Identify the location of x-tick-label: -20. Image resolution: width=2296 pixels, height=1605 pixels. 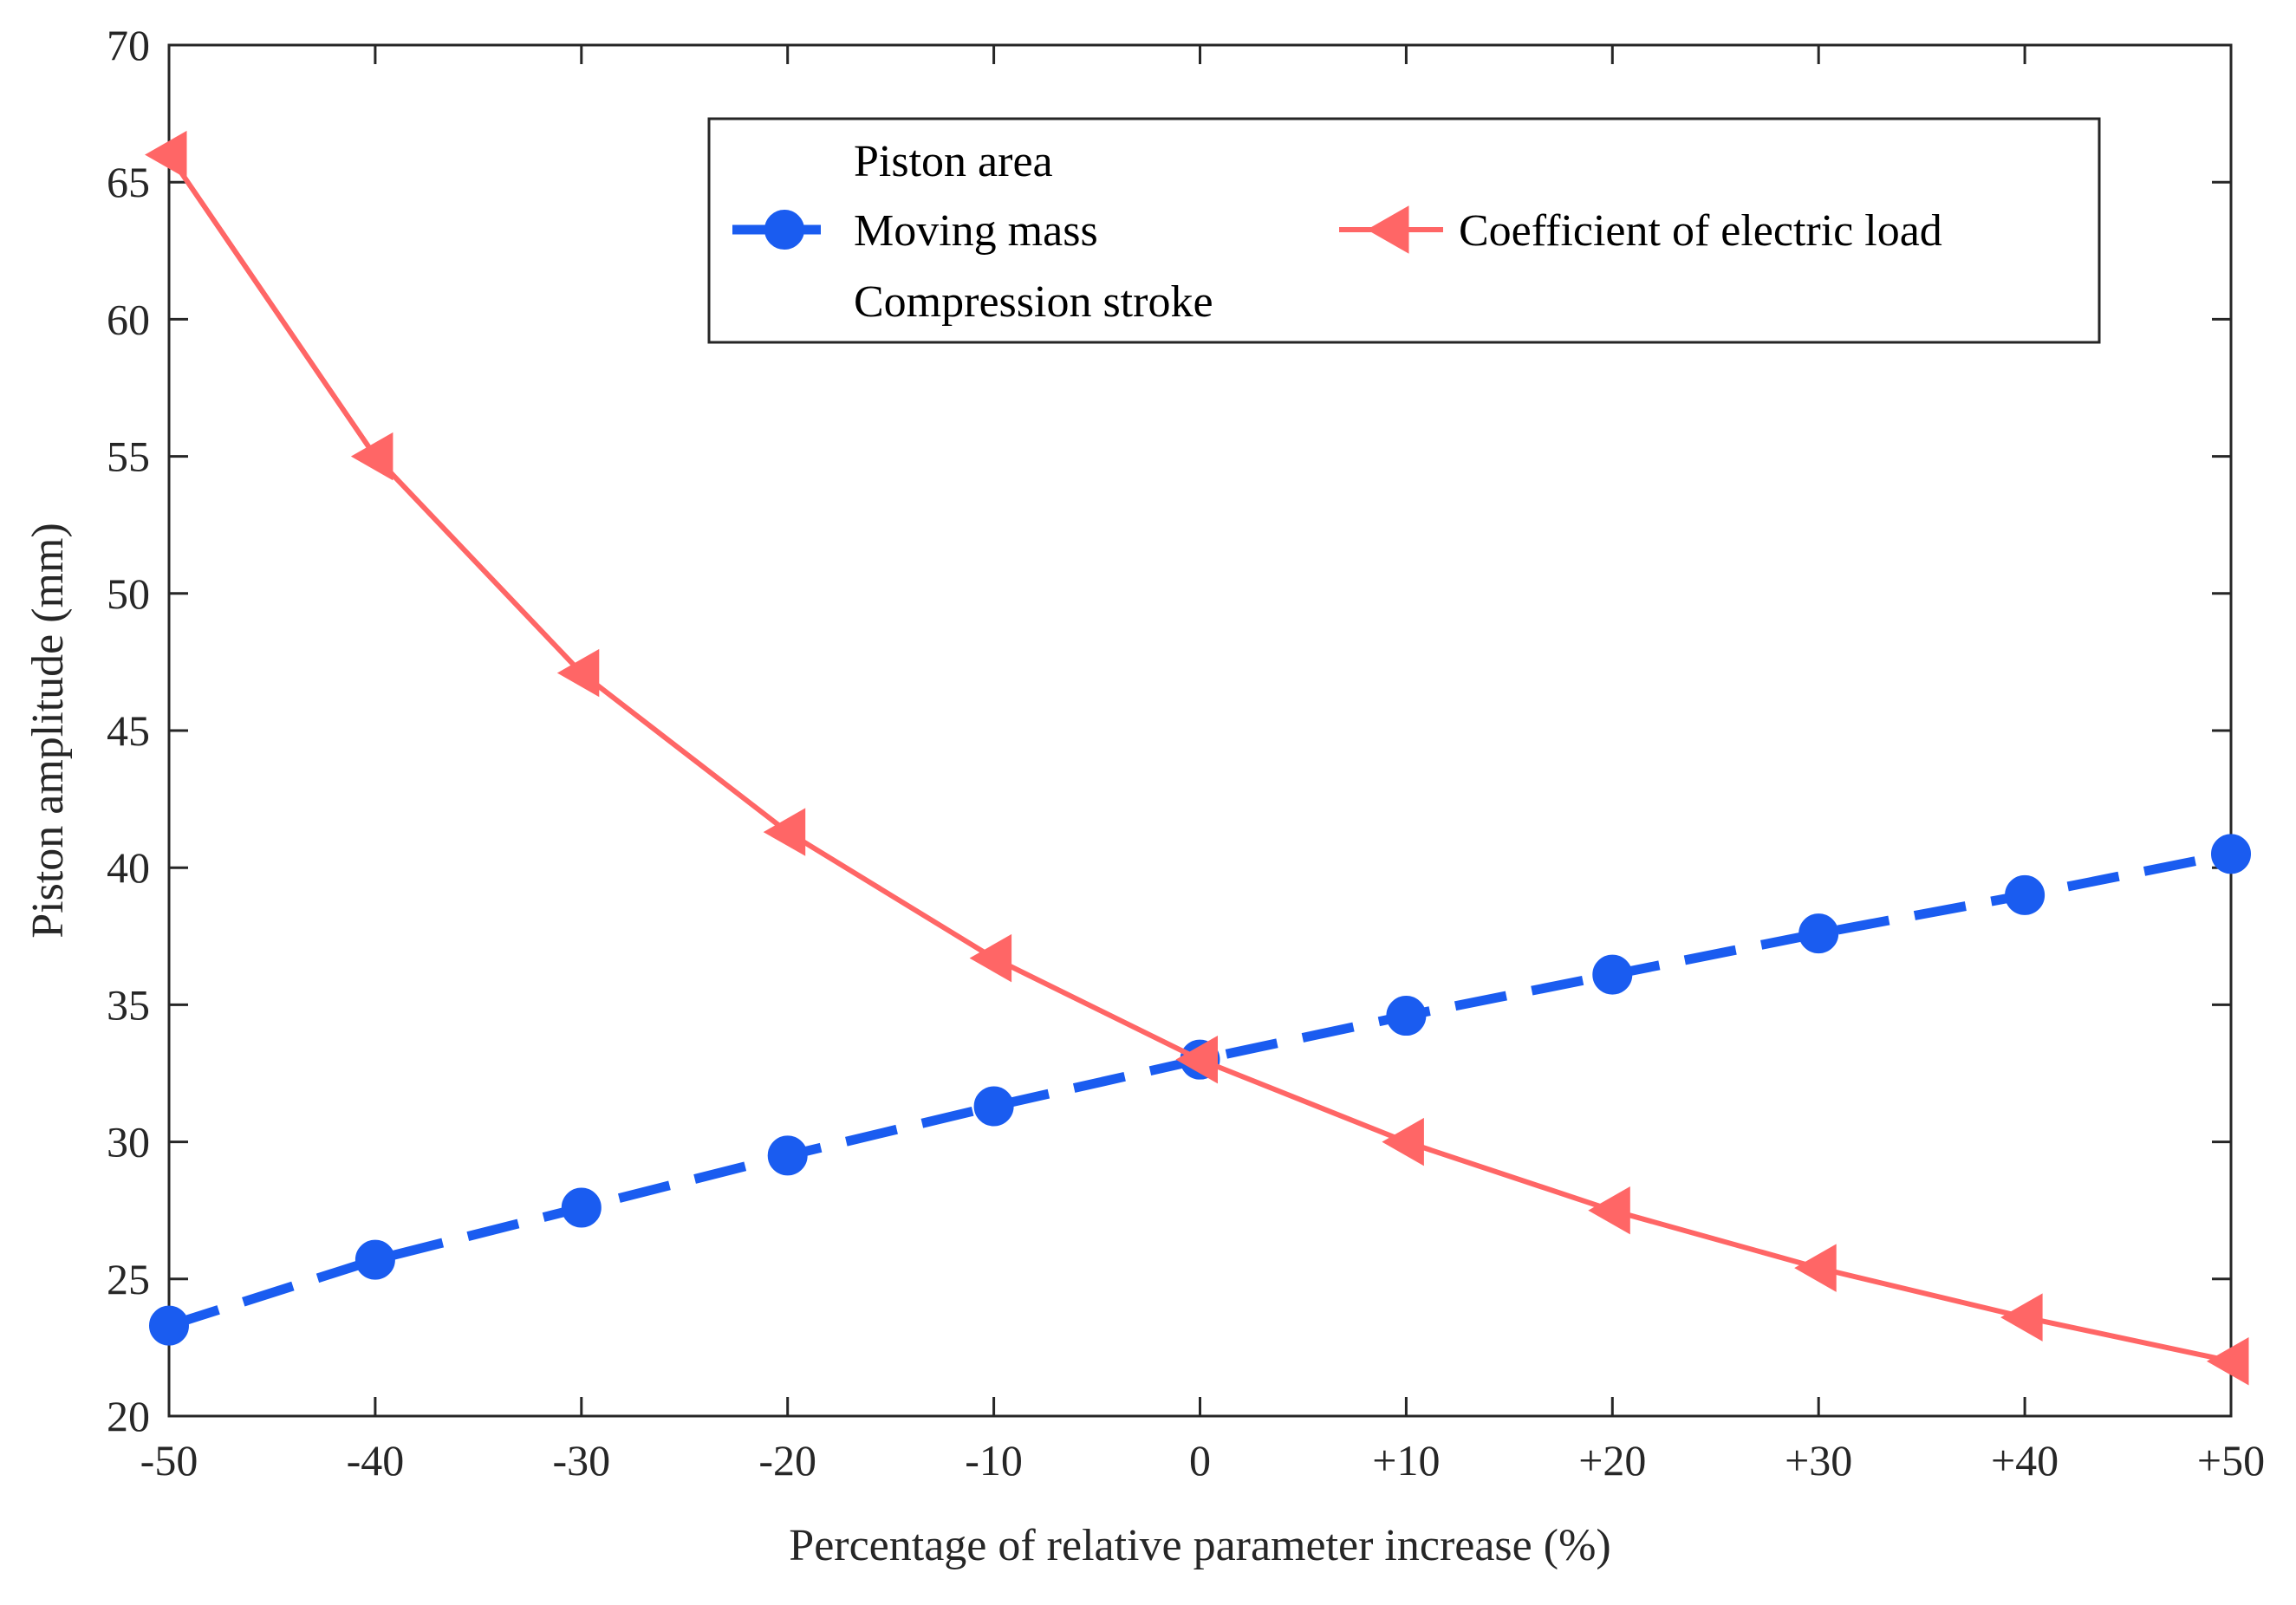
(787, 1460).